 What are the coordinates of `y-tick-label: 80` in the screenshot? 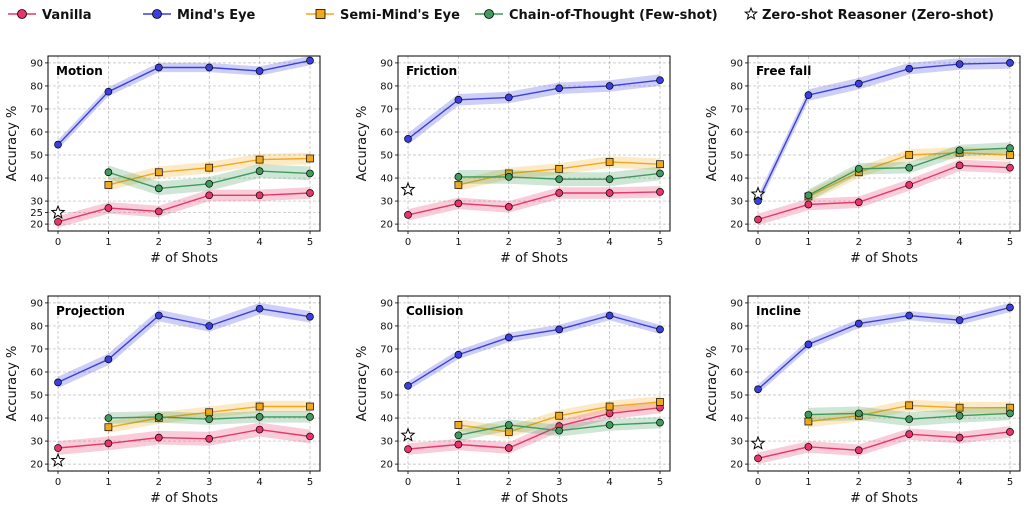 It's located at (36, 326).